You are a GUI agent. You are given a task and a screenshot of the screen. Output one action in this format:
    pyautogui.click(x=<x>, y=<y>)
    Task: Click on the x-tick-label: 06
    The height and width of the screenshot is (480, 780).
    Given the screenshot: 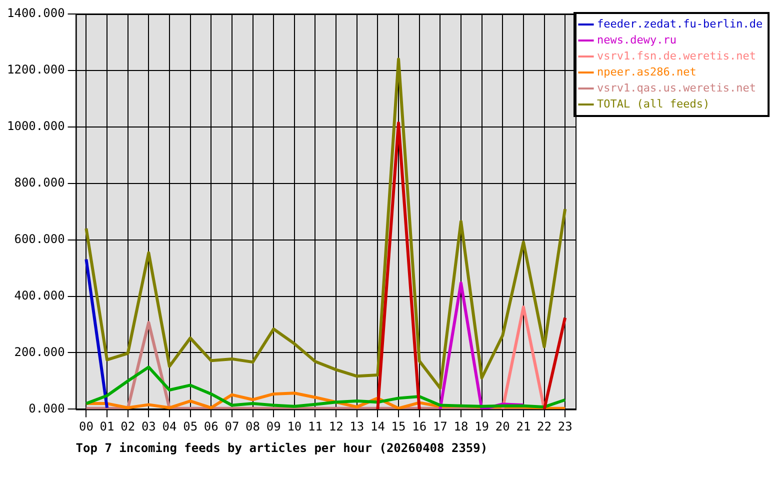 What is the action you would take?
    pyautogui.click(x=211, y=427)
    